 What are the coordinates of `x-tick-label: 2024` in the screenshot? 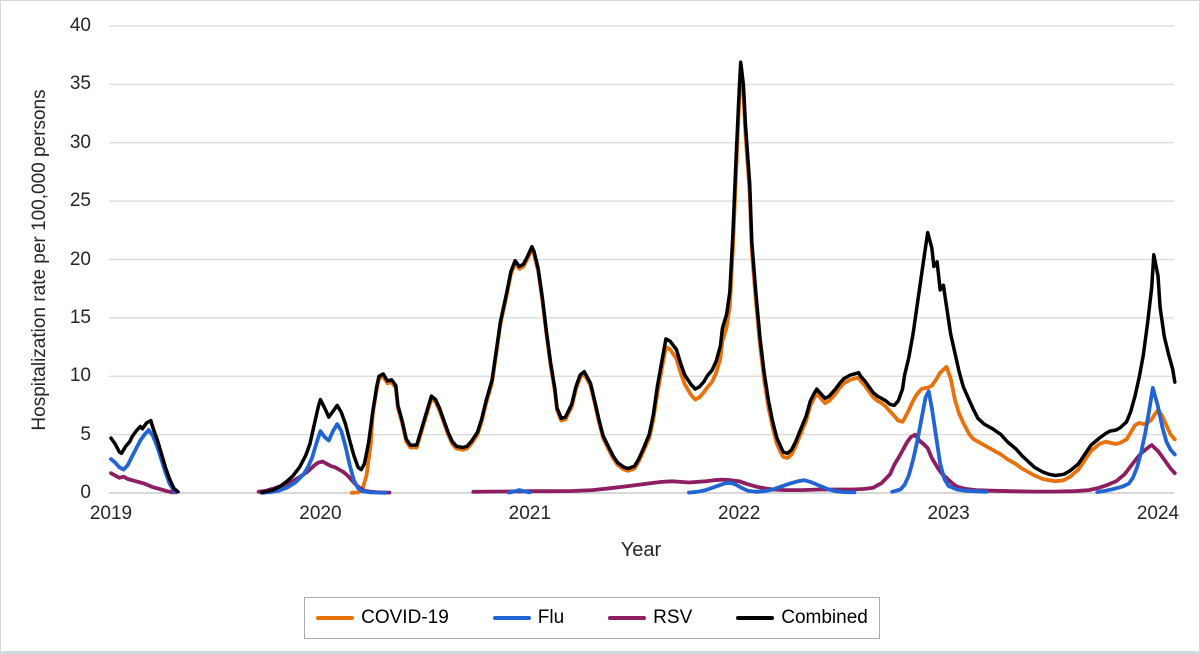 It's located at (1158, 513).